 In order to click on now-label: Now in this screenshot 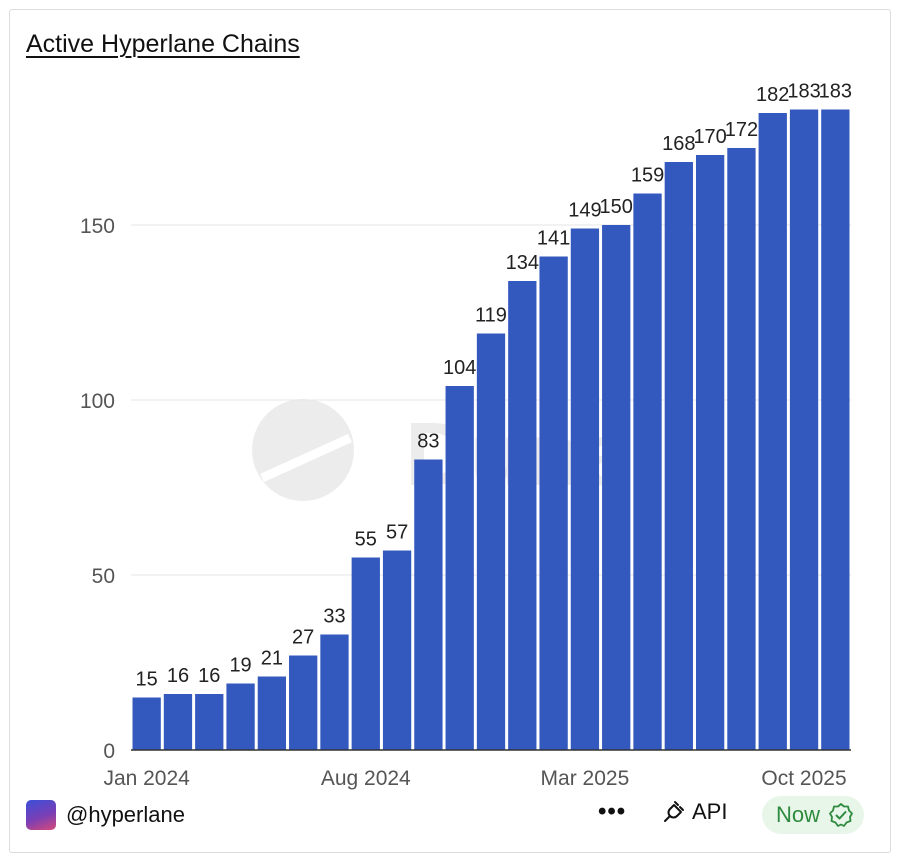, I will do `click(798, 814)`.